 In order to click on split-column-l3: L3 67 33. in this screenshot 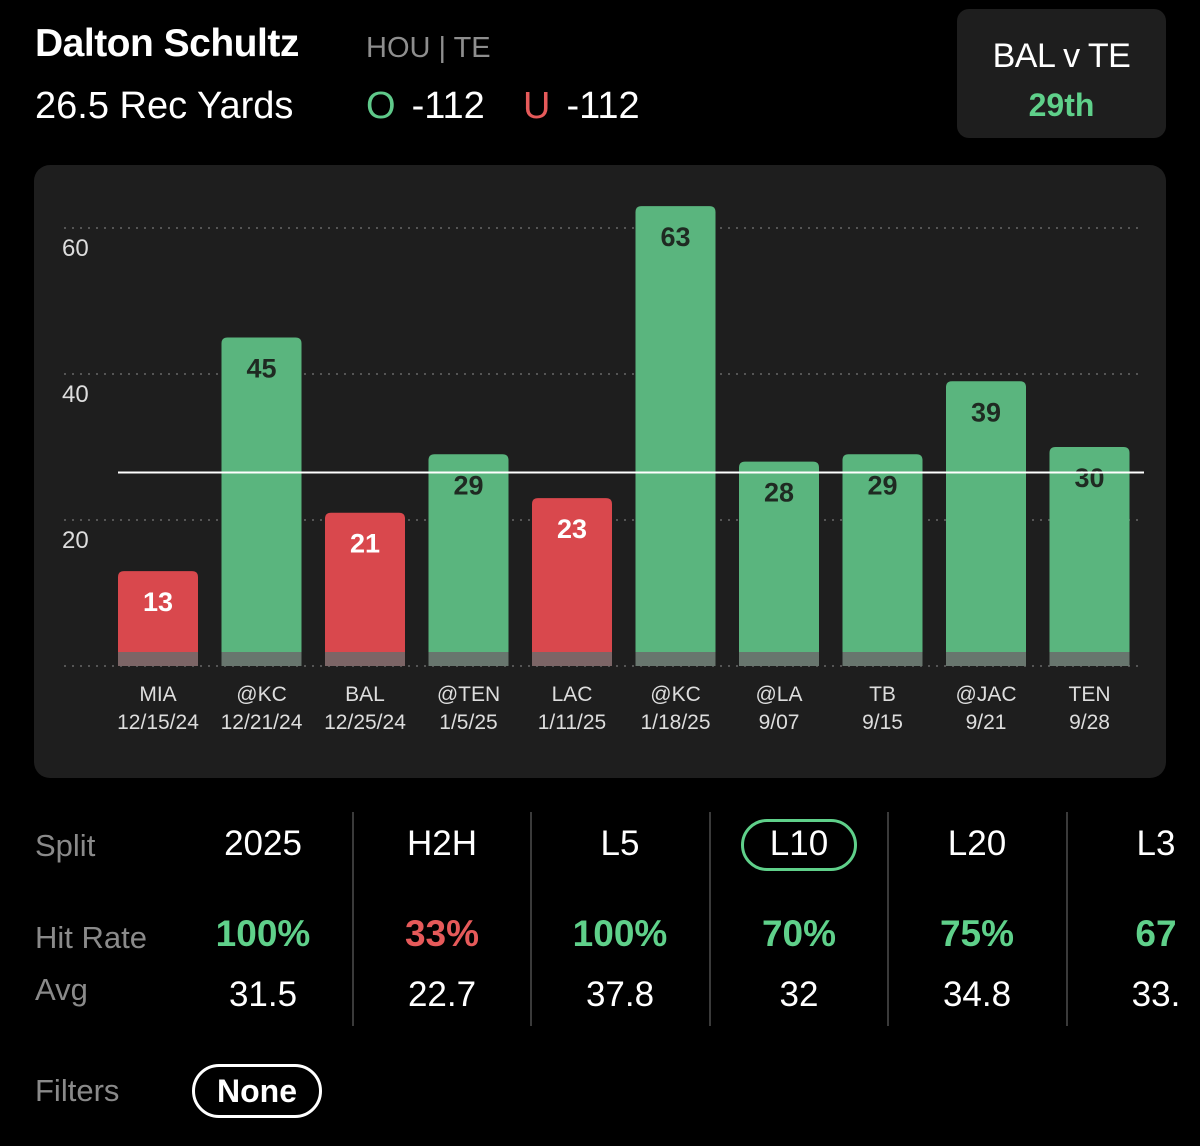, I will do `click(1133, 918)`.